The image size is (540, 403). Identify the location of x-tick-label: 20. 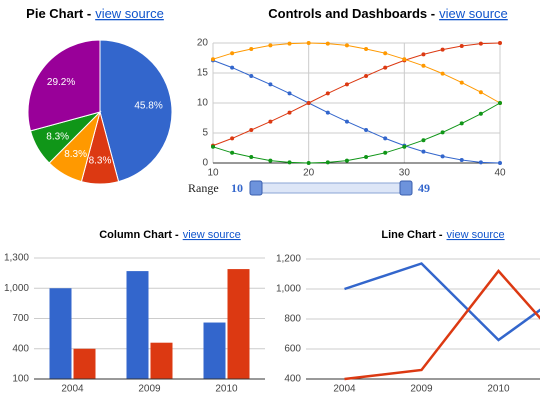
(309, 173).